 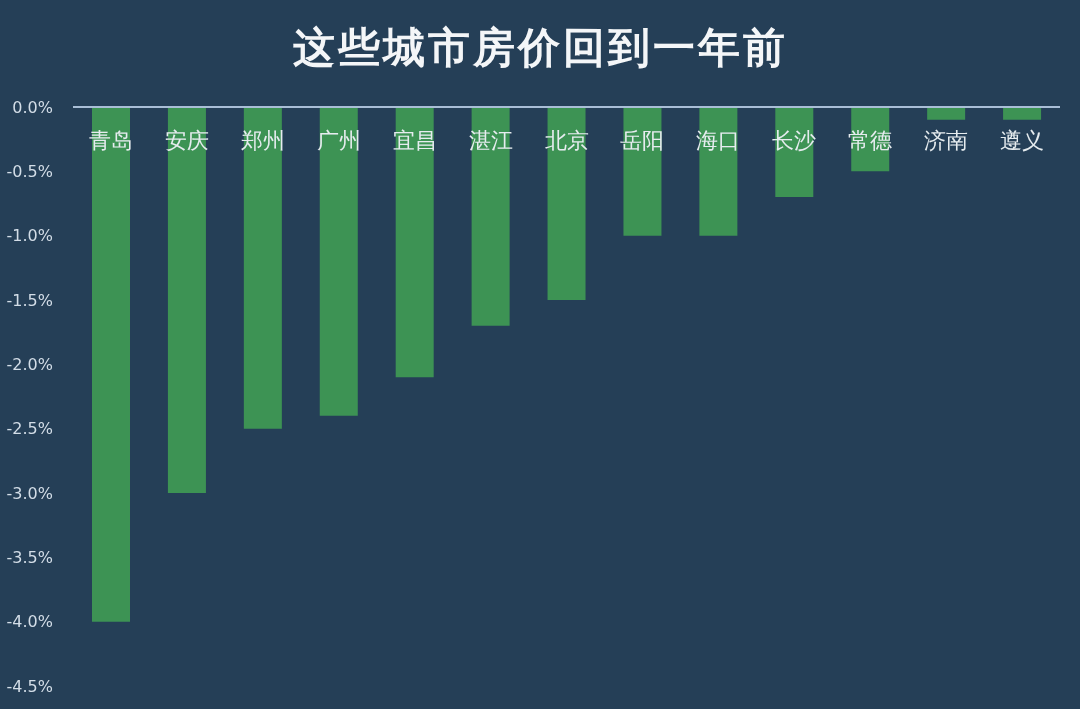 I want to click on chart-title: 这些城市房价回到一年前, so click(x=540, y=48).